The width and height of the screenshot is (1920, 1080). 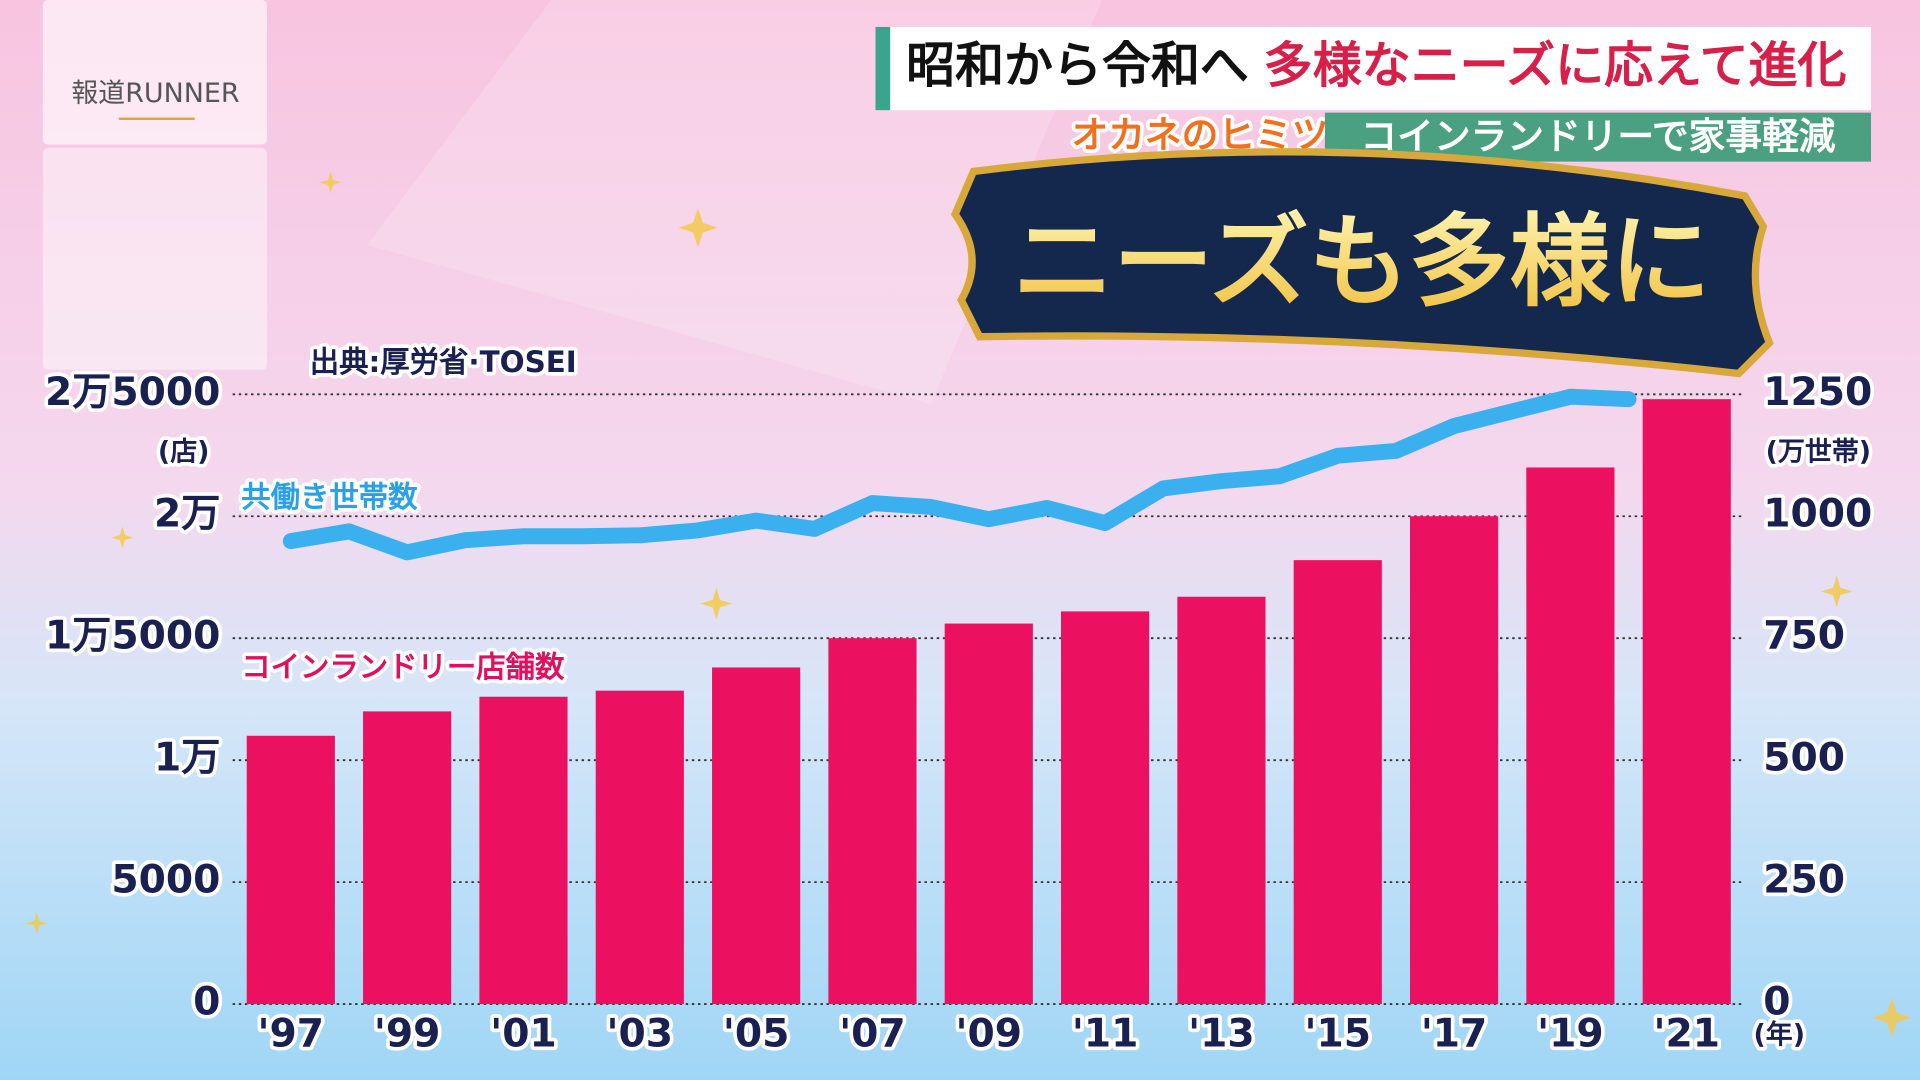 I want to click on legend-bar: コインランドリー店舗数, so click(x=403, y=667).